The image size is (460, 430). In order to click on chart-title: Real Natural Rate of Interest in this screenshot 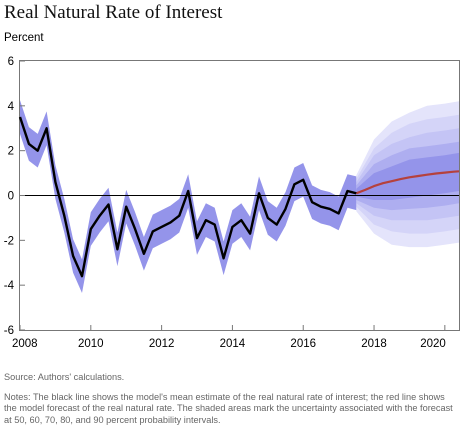, I will do `click(113, 12)`.